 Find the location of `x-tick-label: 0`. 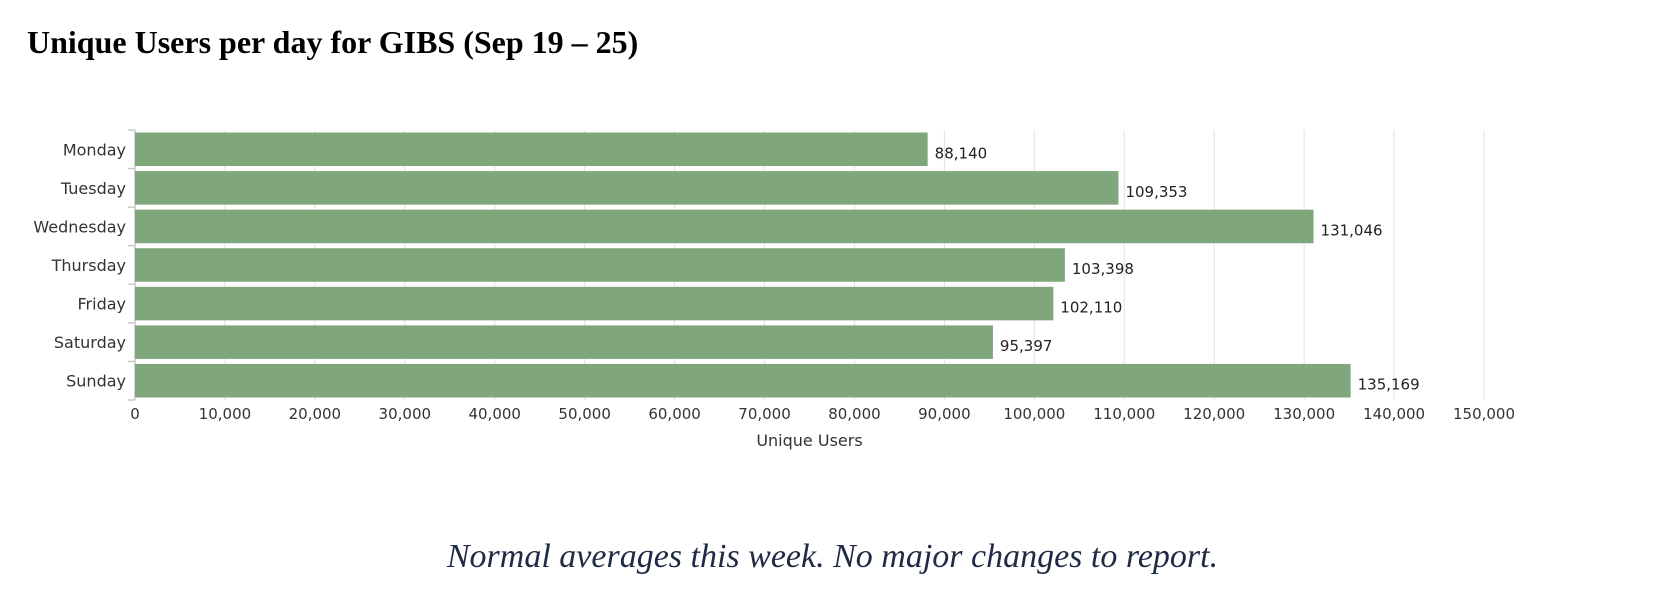

x-tick-label: 0 is located at coordinates (135, 414).